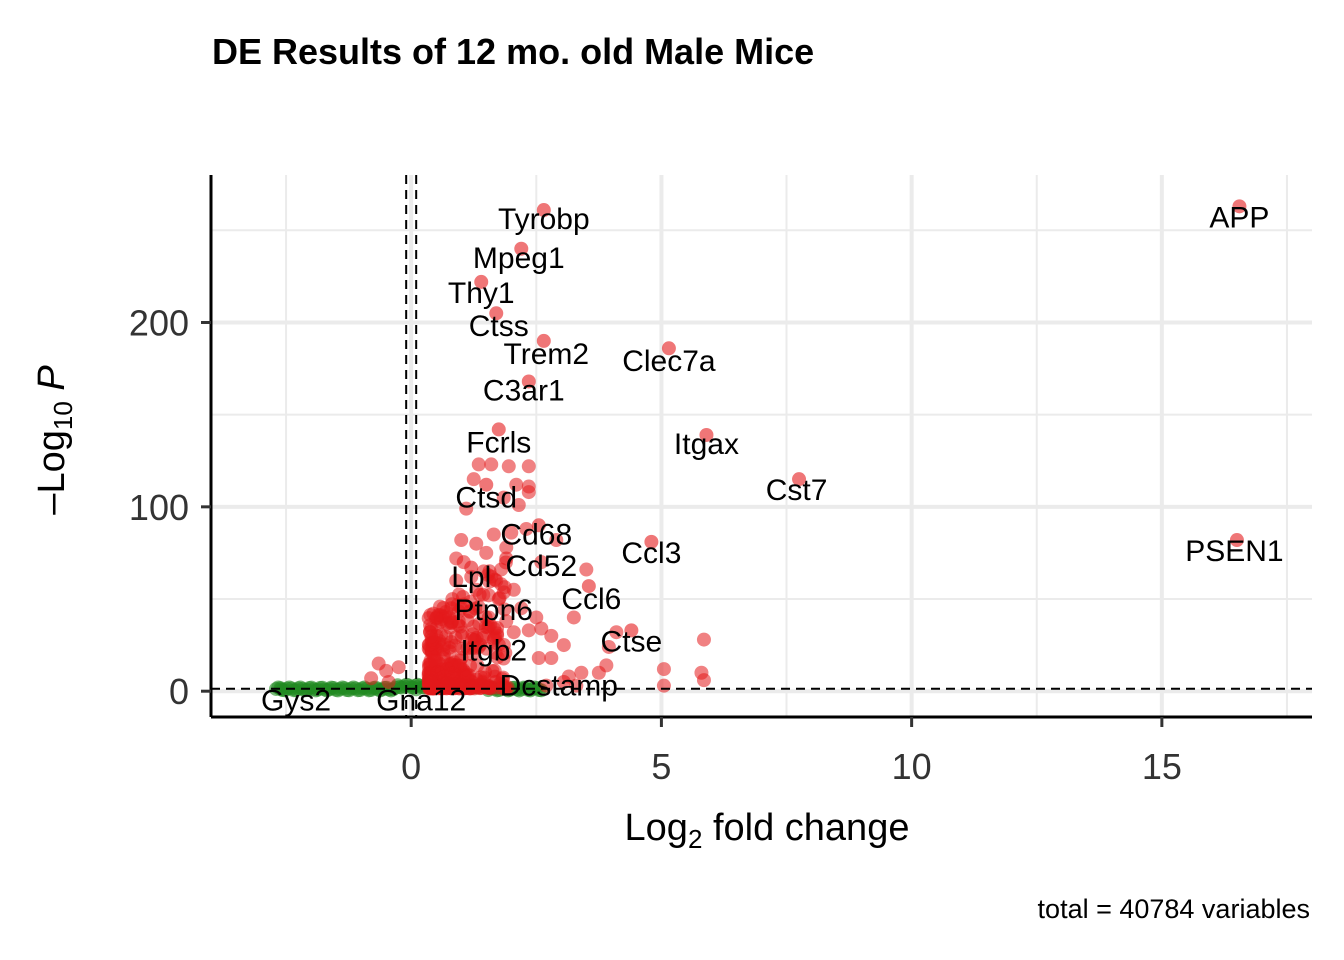 Image resolution: width=1344 pixels, height=960 pixels. What do you see at coordinates (63, 415) in the screenshot?
I see `y-axis-title-subscript: 10` at bounding box center [63, 415].